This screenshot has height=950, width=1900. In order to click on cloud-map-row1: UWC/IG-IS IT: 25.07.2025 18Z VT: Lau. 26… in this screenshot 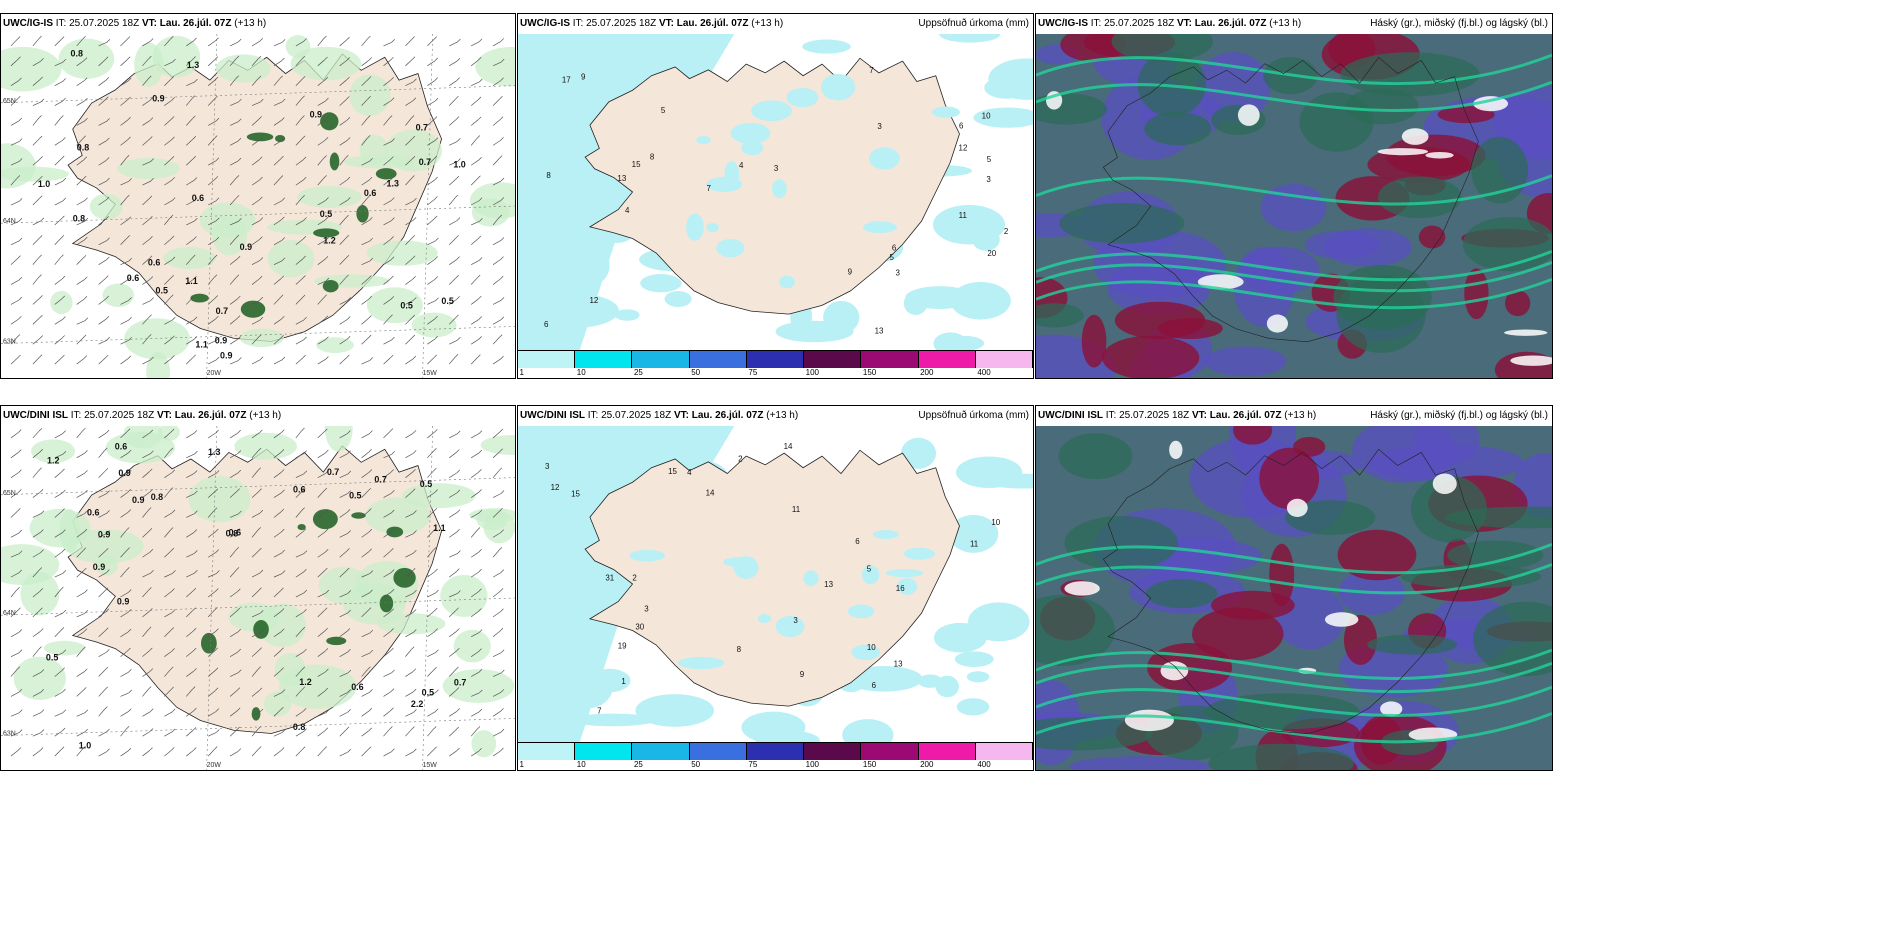, I will do `click(1294, 196)`.